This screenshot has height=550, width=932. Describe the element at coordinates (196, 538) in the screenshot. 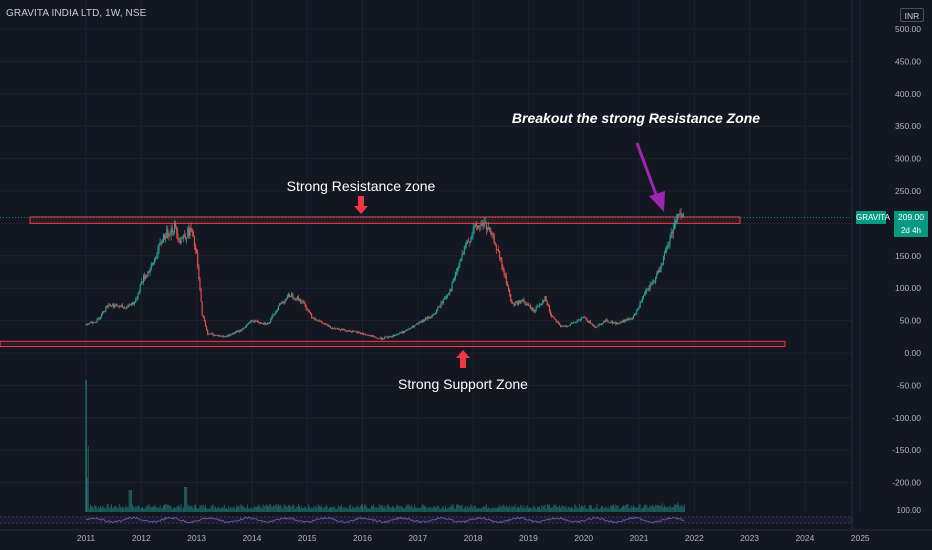

I see `time-tick-label: 2013` at that location.